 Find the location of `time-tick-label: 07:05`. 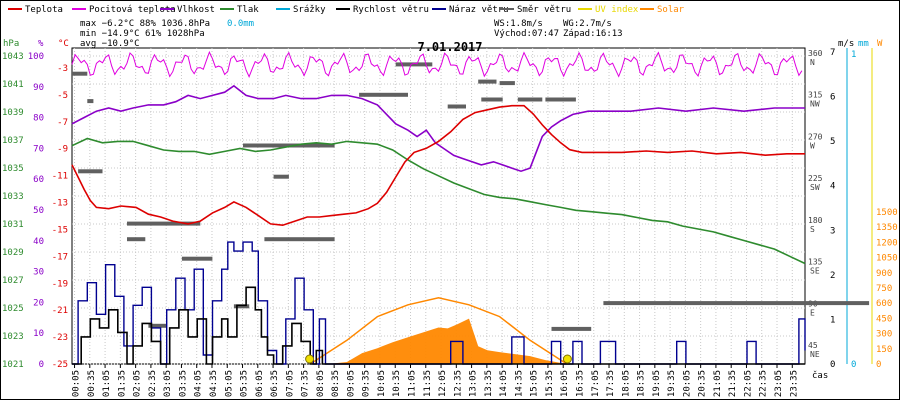

time-tick-label: 07:05 is located at coordinates (290, 383).